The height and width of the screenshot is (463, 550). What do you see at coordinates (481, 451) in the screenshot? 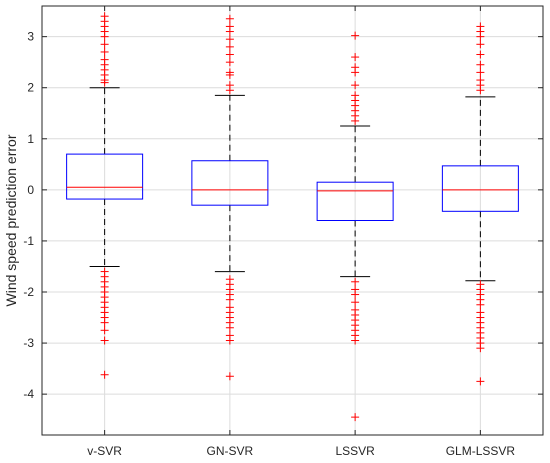
I see `x-tick-label: GLM-LSSVR` at bounding box center [481, 451].